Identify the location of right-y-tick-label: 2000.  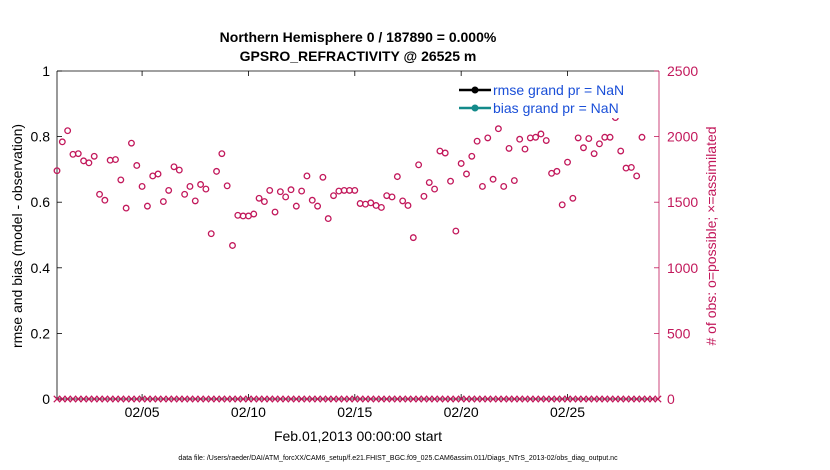
(682, 137).